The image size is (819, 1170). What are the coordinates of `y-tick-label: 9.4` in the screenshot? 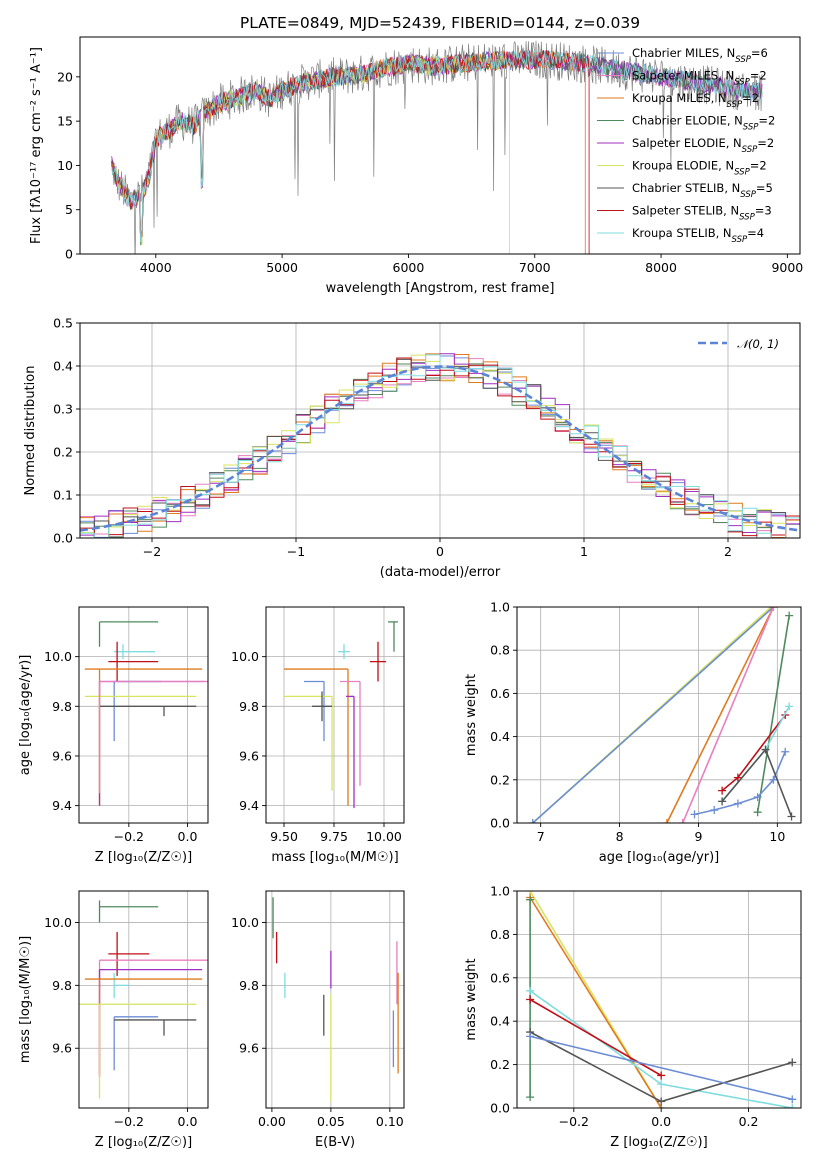 It's located at (249, 805).